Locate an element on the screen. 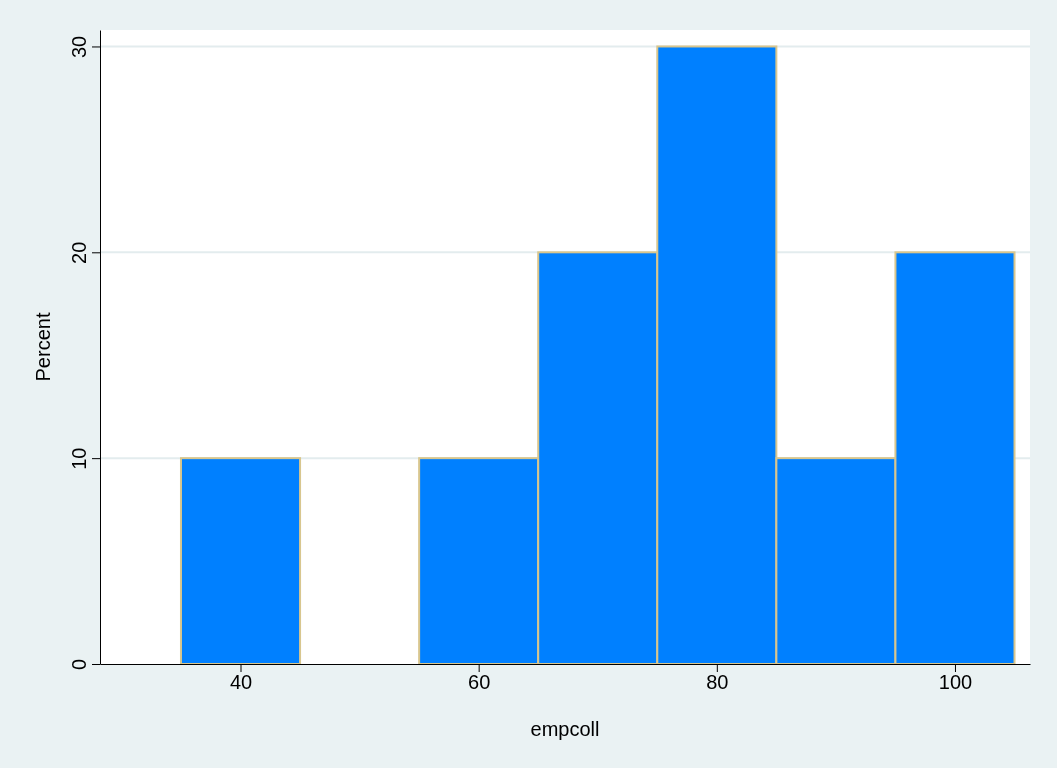 The height and width of the screenshot is (768, 1057). x-axis-title: empcoll is located at coordinates (565, 729).